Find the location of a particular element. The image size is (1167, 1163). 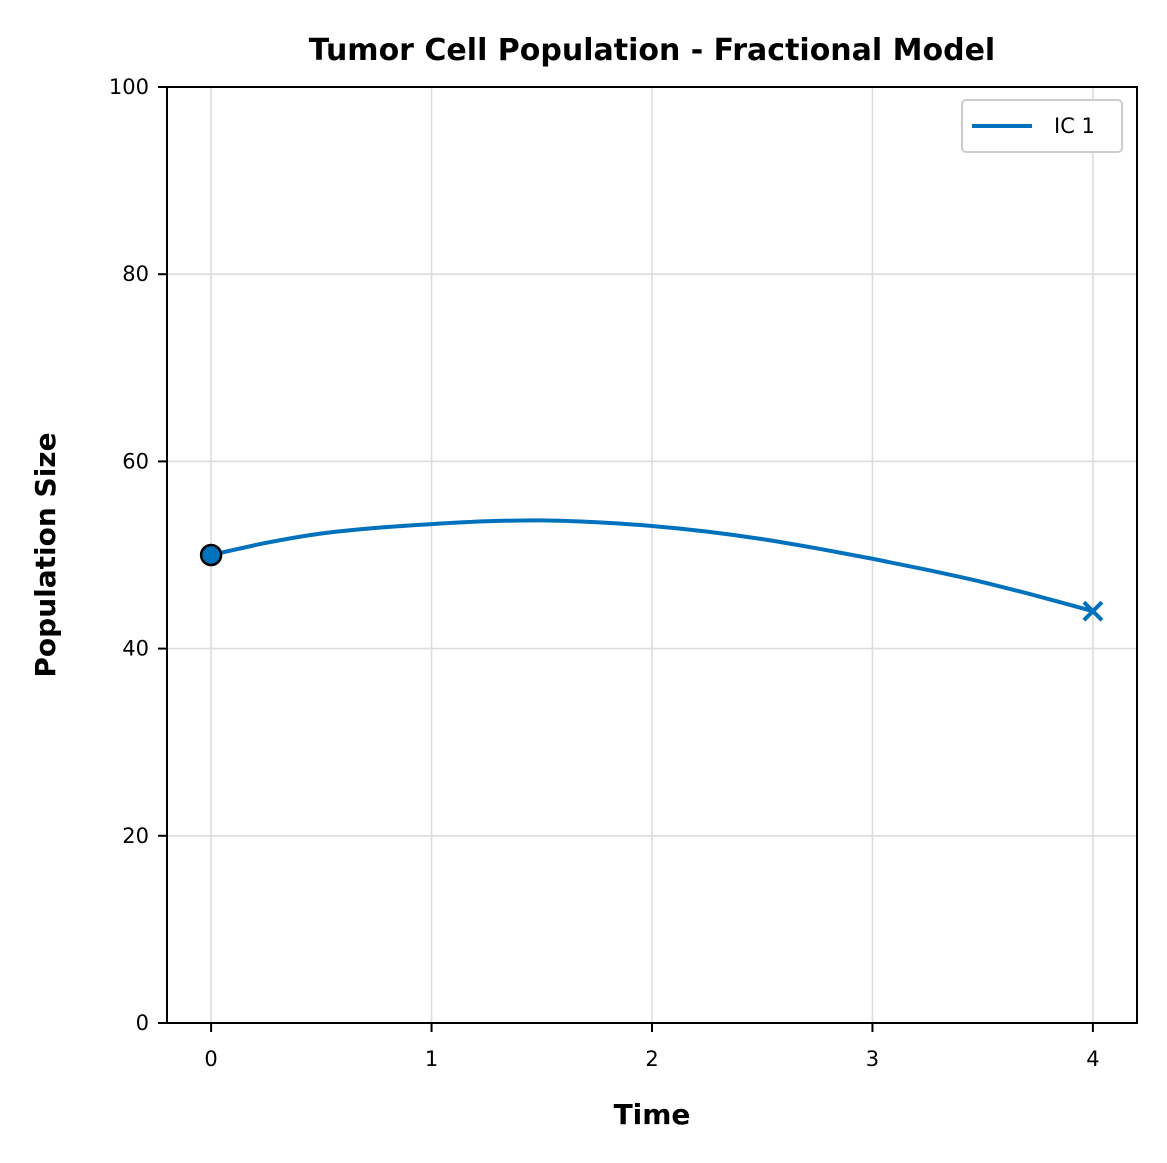

start-marker is located at coordinates (211, 555).